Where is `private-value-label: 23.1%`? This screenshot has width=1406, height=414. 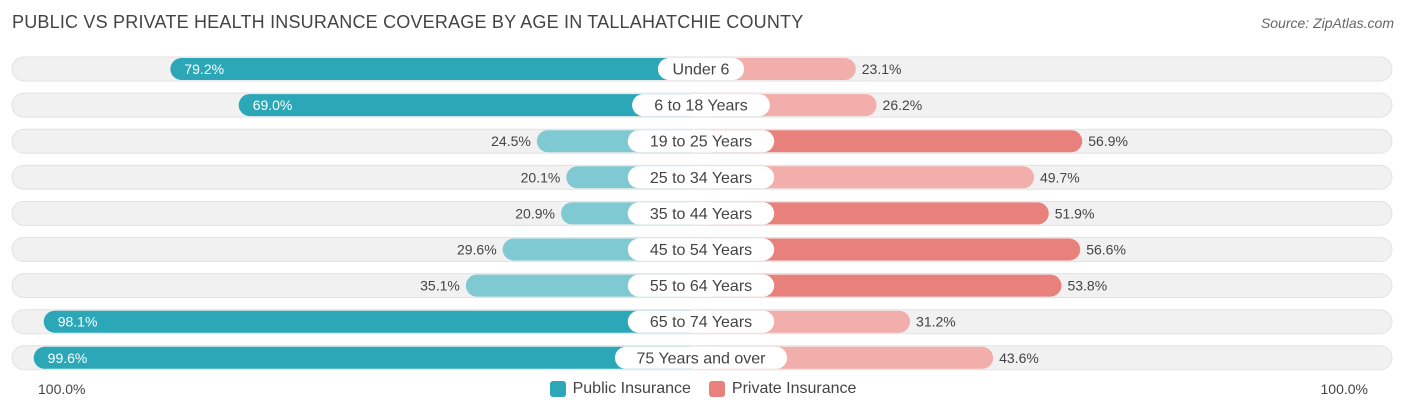
private-value-label: 23.1% is located at coordinates (882, 69).